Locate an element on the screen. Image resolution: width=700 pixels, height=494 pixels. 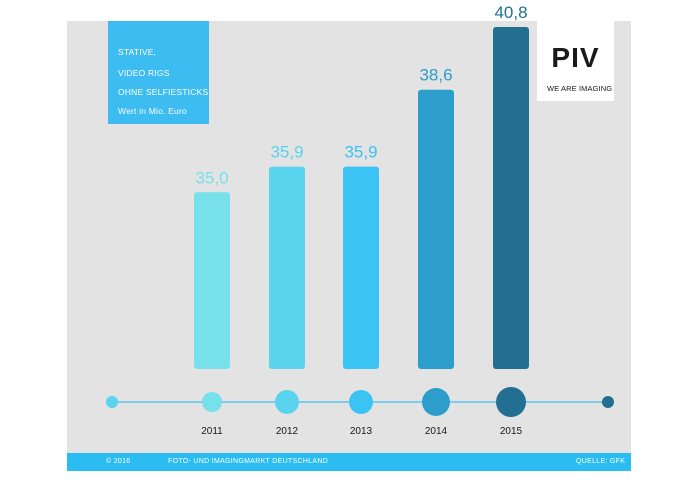
year-label-2014: 2014 is located at coordinates (436, 431).